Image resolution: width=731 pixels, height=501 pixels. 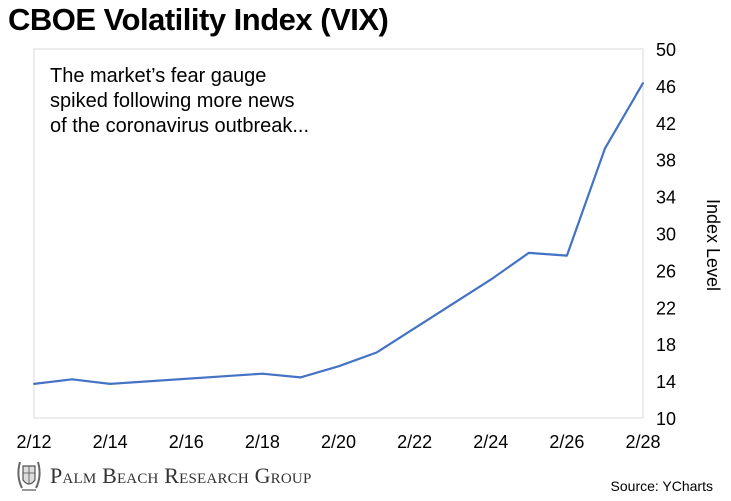 What do you see at coordinates (566, 442) in the screenshot?
I see `x-tick-label: 2/26` at bounding box center [566, 442].